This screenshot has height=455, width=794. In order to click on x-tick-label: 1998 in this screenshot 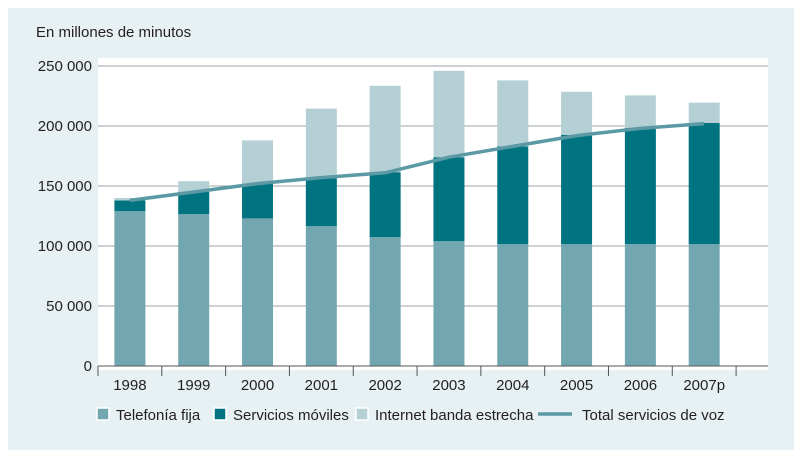, I will do `click(129, 385)`.